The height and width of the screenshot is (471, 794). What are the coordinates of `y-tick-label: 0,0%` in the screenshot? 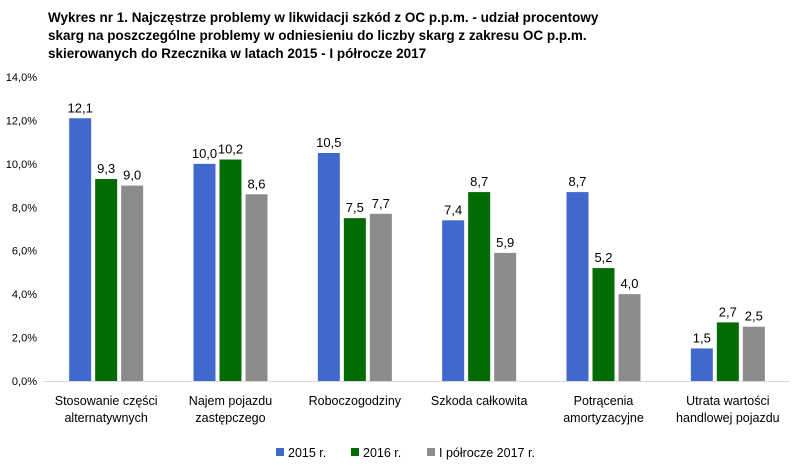 It's located at (24, 382).